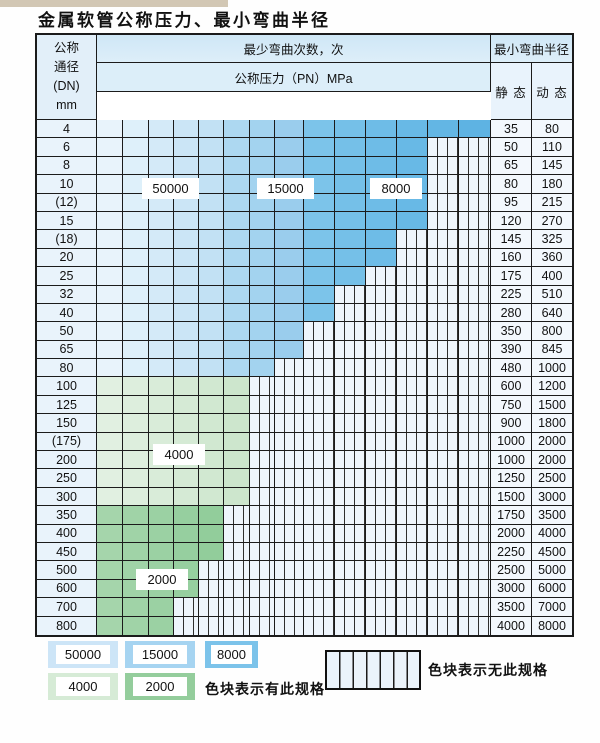 Image resolution: width=600 pixels, height=743 pixels. I want to click on dynamic-radius-value: 1500, so click(552, 405).